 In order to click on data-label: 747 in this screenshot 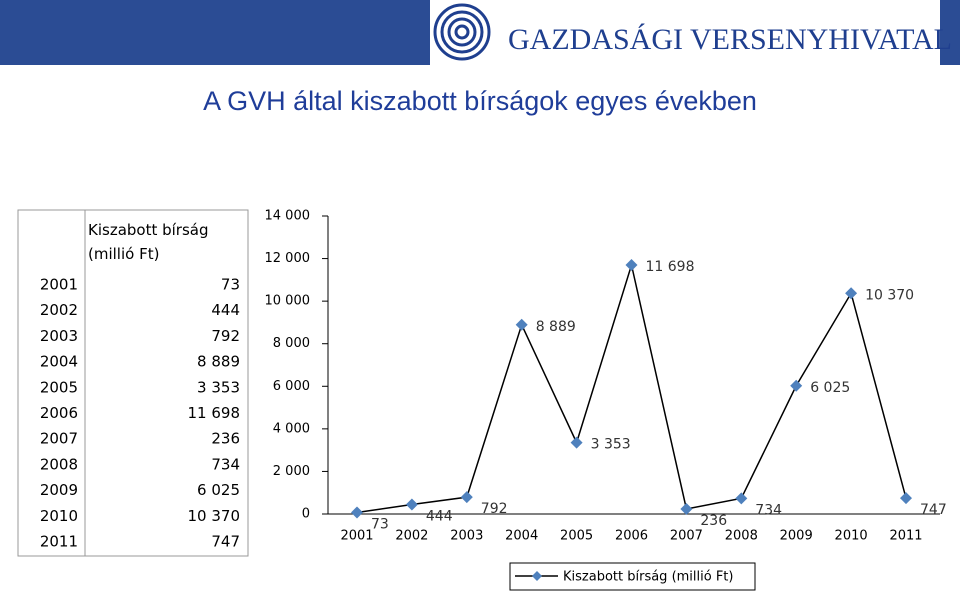, I will do `click(933, 510)`.